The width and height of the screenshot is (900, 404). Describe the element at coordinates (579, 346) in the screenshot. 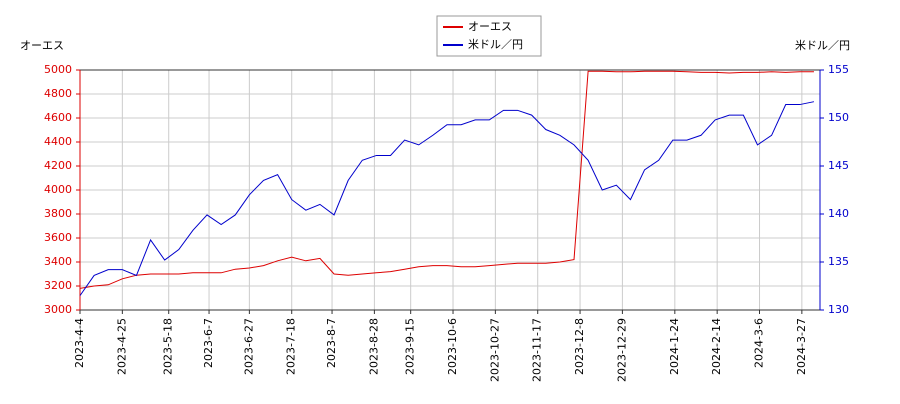

I see `x-tick-label: 2023-12-8` at that location.